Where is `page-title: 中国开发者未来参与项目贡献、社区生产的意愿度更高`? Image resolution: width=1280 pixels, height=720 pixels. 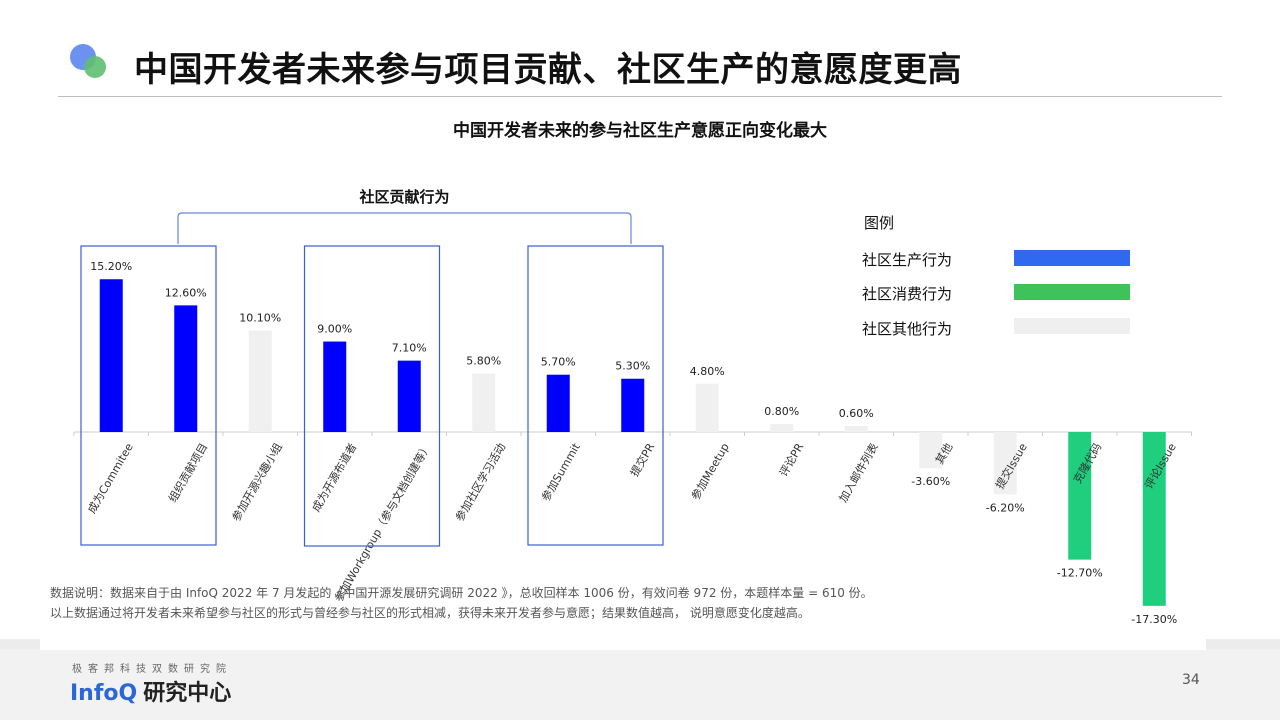
page-title: 中国开发者未来参与项目贡献、社区生产的意愿度更高 is located at coordinates (548, 70).